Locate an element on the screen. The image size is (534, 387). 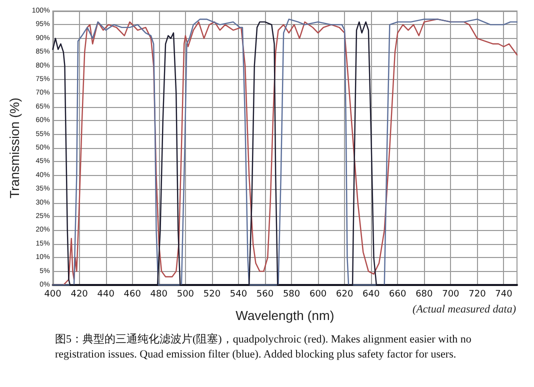
x-tick-label: 480 is located at coordinates (159, 295).